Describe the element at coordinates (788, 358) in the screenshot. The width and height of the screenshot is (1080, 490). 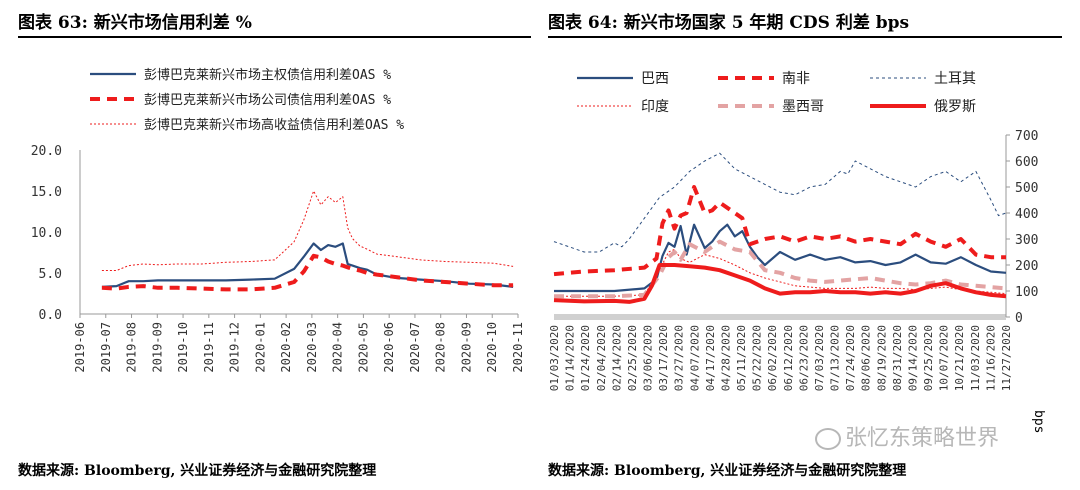
I see `x-tick-label: 06/12/2020` at that location.